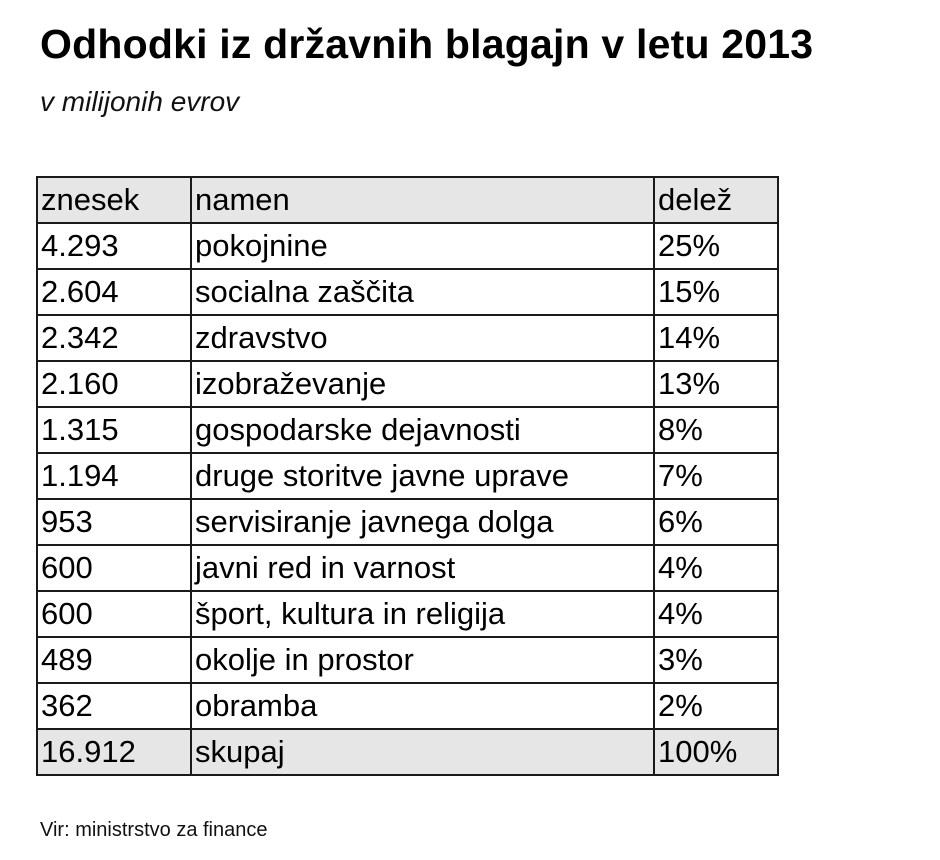  I want to click on total-row: 16.912 skupaj 100%, so click(407, 752).